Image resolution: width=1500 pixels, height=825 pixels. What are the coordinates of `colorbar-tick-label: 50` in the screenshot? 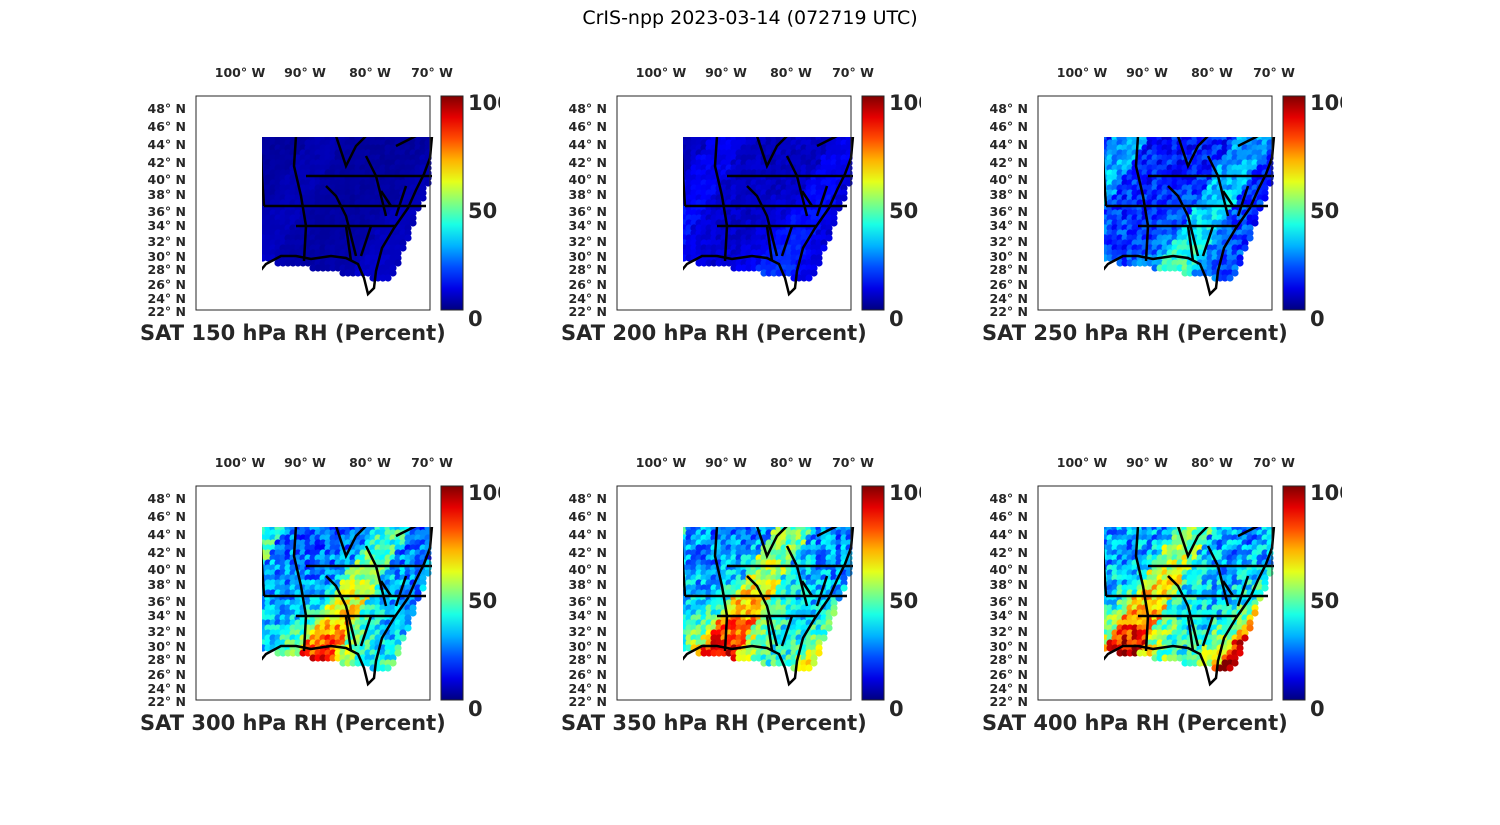 It's located at (482, 601).